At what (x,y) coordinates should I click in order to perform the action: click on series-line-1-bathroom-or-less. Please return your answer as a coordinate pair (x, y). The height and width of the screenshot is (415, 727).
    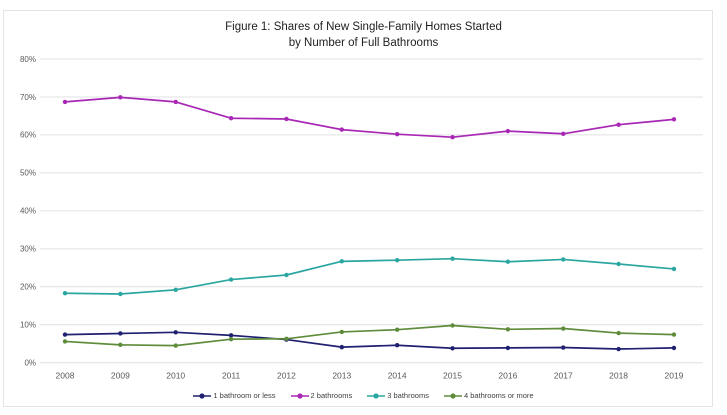
    Looking at the image, I should click on (369, 340).